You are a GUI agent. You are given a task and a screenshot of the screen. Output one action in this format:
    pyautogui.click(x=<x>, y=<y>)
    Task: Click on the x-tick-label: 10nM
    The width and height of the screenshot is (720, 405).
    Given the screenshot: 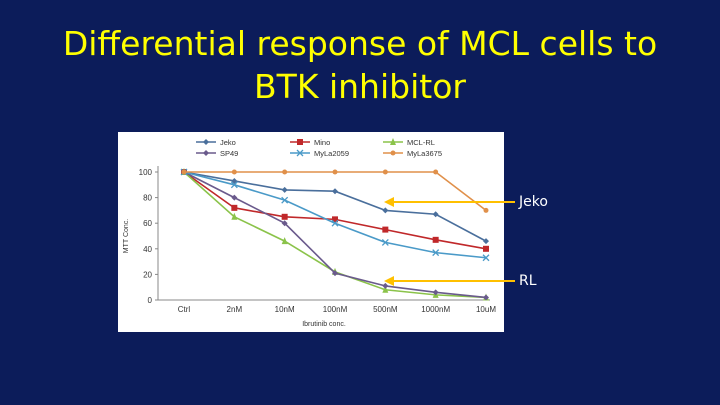 What is the action you would take?
    pyautogui.click(x=285, y=309)
    